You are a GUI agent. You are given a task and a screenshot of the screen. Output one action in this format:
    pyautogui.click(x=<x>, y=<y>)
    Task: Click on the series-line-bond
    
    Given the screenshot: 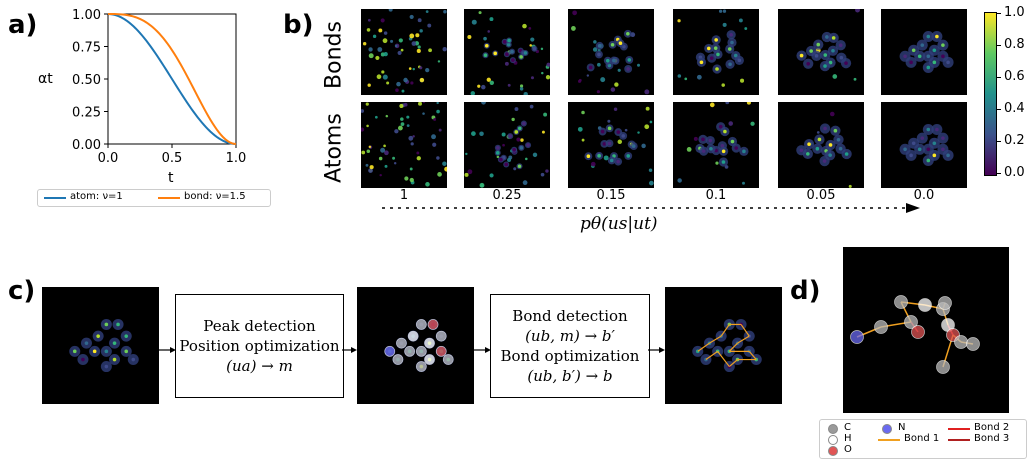 What is the action you would take?
    pyautogui.click(x=172, y=79)
    